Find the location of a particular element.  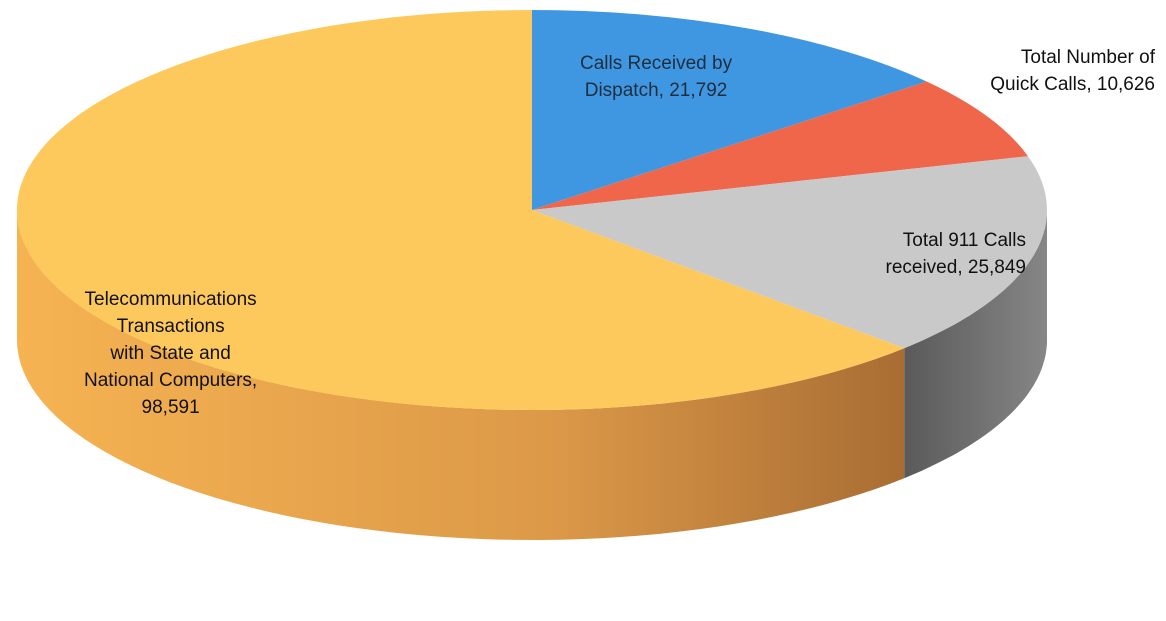

data-label-quick-calls: Total Number of Quick Calls, 10,626 is located at coordinates (1072, 71).